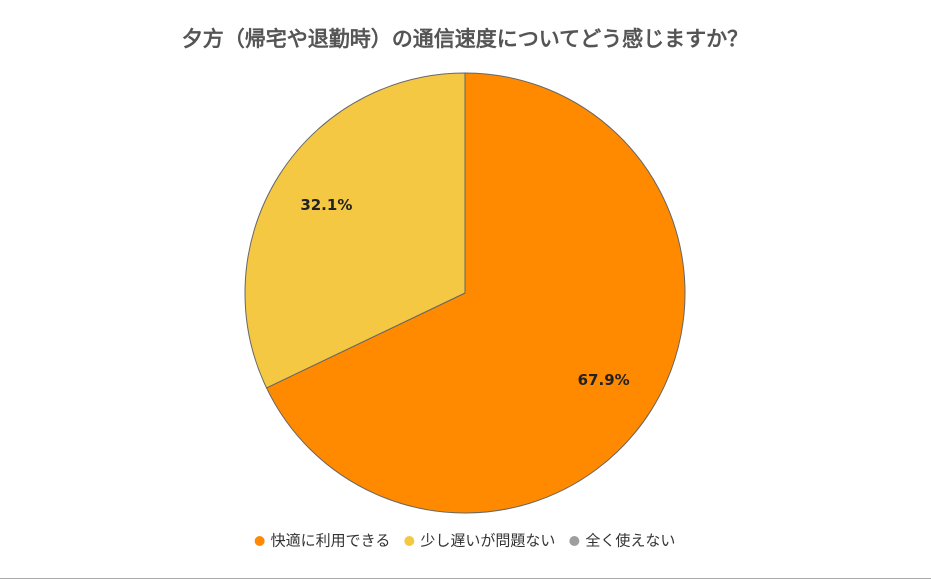  Describe the element at coordinates (465, 39) in the screenshot. I see `chart-title: 夕方（帰宅や退勤時）の通信速度についてどう感じますか？` at that location.